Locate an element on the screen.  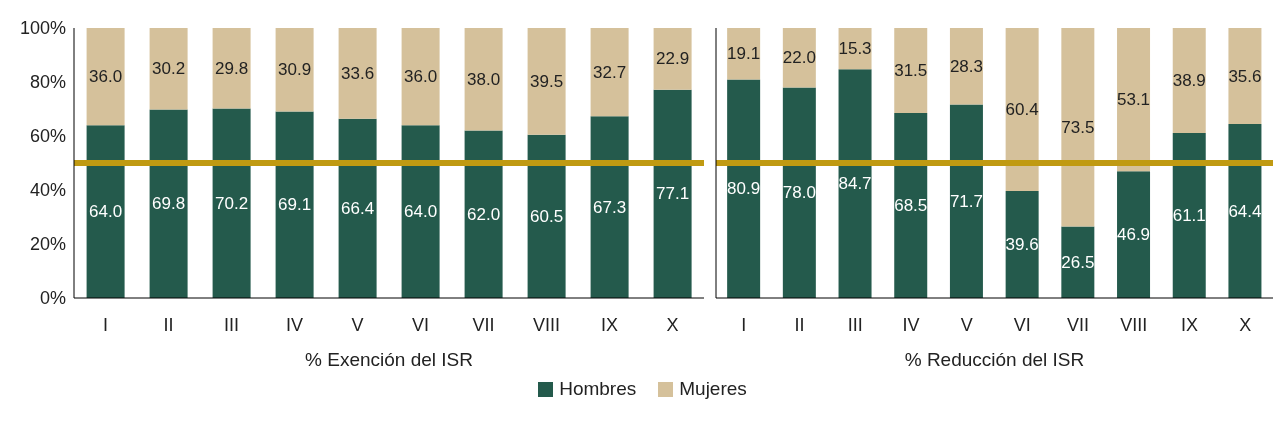
legend-label: Mujeres is located at coordinates (713, 389).